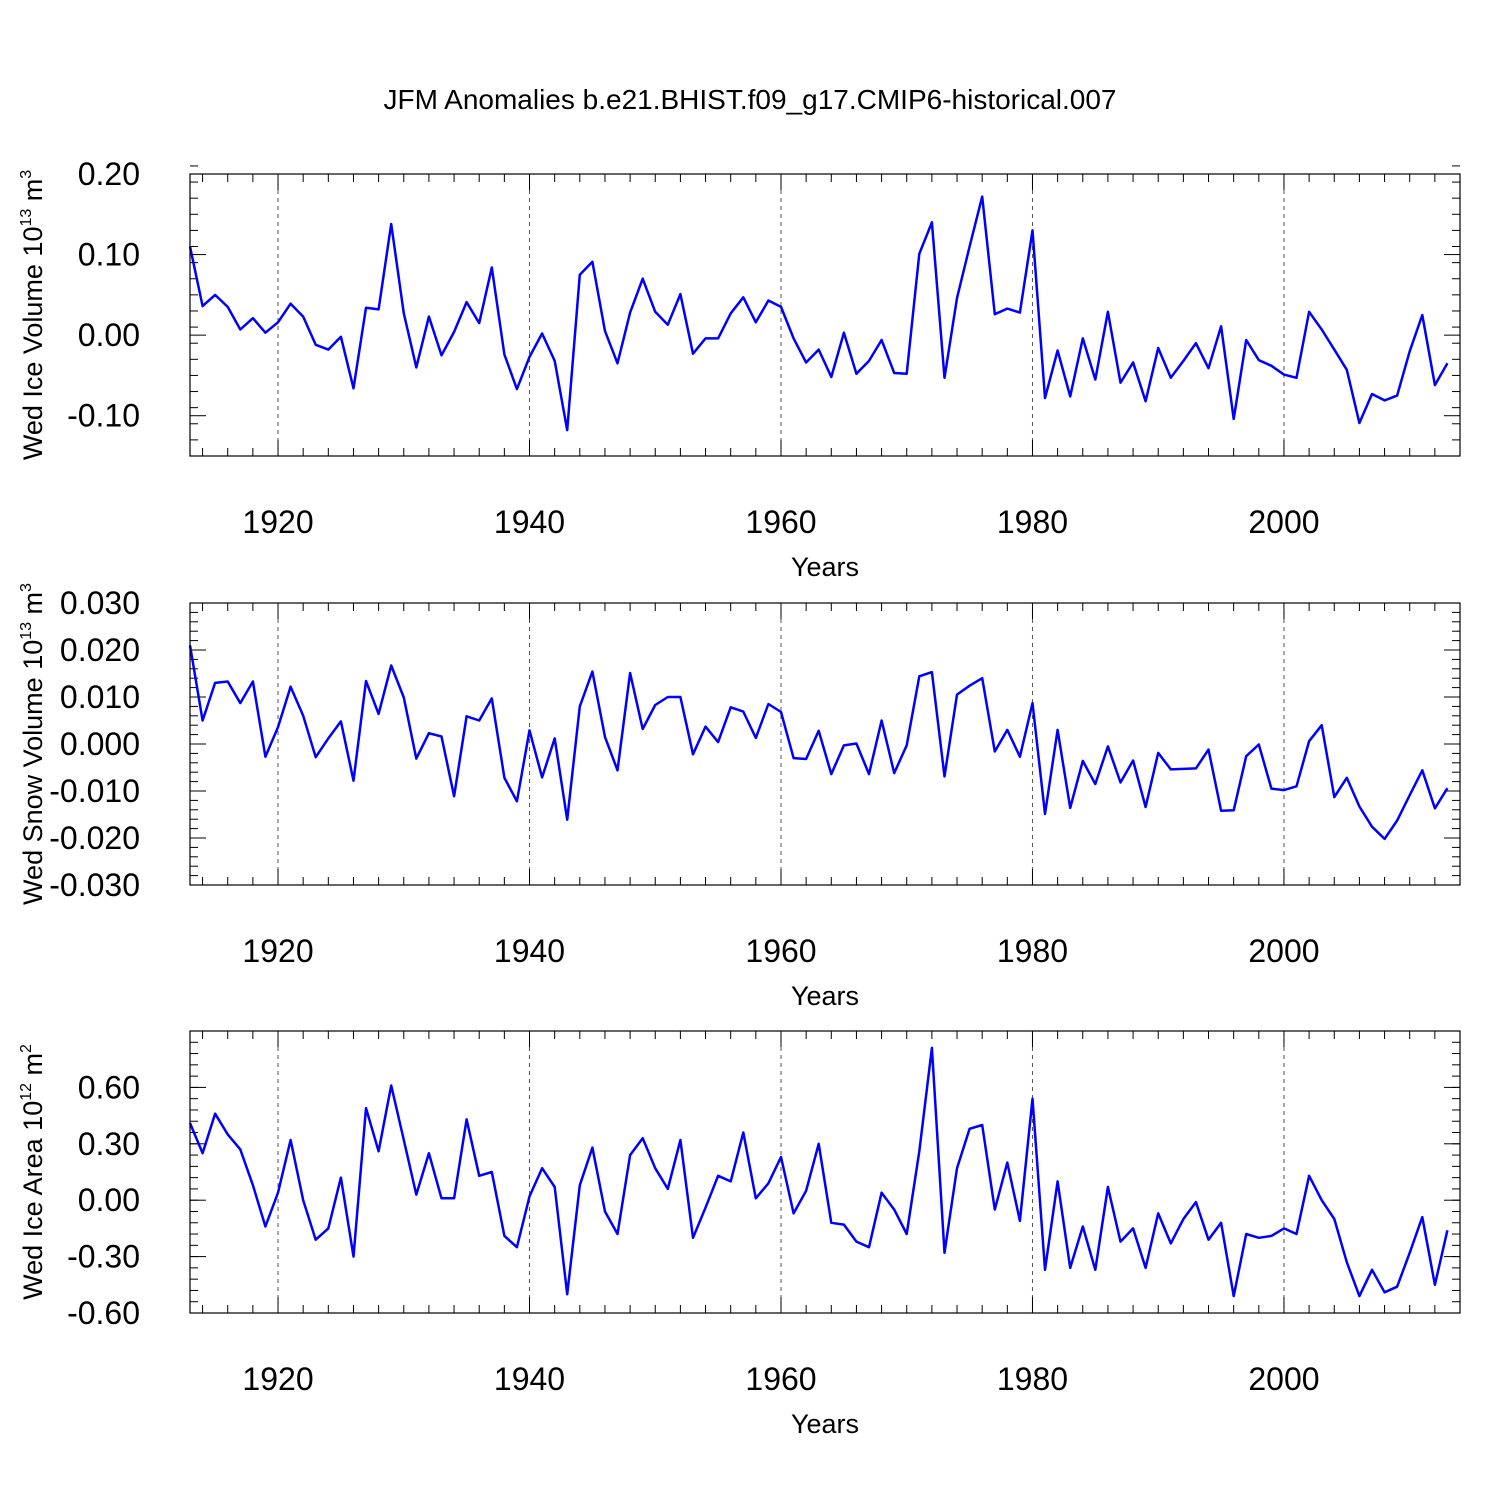 The height and width of the screenshot is (1500, 1500). What do you see at coordinates (100, 603) in the screenshot?
I see `y-tick-label: 0.030` at bounding box center [100, 603].